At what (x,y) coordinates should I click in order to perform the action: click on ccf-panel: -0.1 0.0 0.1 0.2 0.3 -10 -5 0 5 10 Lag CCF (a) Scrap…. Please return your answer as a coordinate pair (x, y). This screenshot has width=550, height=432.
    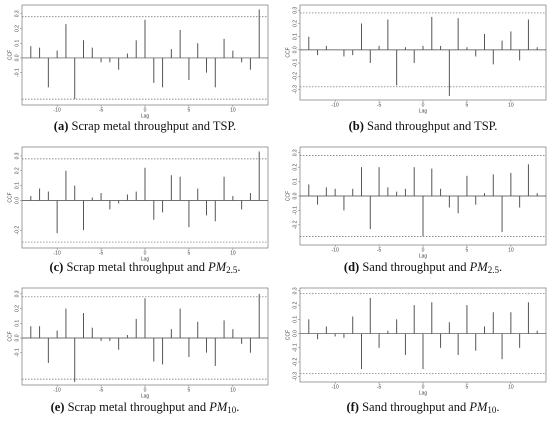
    Looking at the image, I should click on (138, 68).